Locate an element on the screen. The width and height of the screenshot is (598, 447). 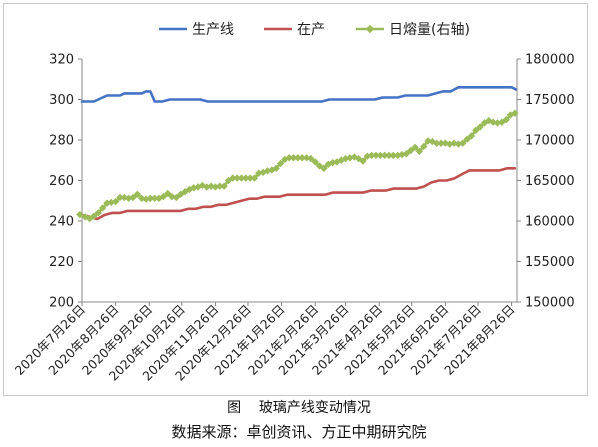
legend-label: 在产 is located at coordinates (311, 30).